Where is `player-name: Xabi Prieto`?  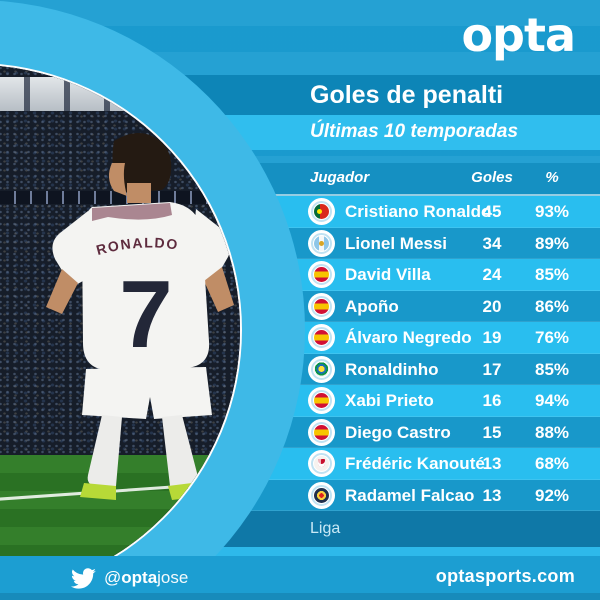
player-name: Xabi Prieto is located at coordinates (389, 400).